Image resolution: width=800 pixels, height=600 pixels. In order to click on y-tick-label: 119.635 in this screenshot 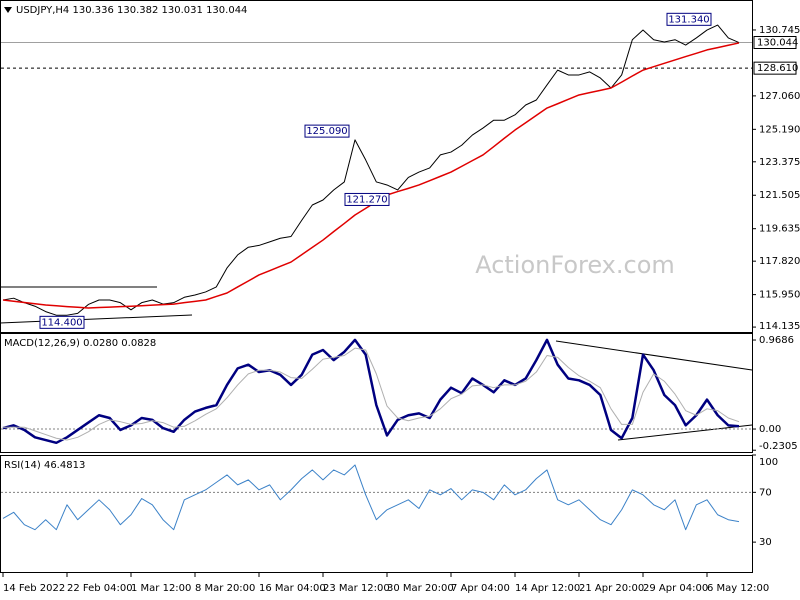, I will do `click(779, 229)`.